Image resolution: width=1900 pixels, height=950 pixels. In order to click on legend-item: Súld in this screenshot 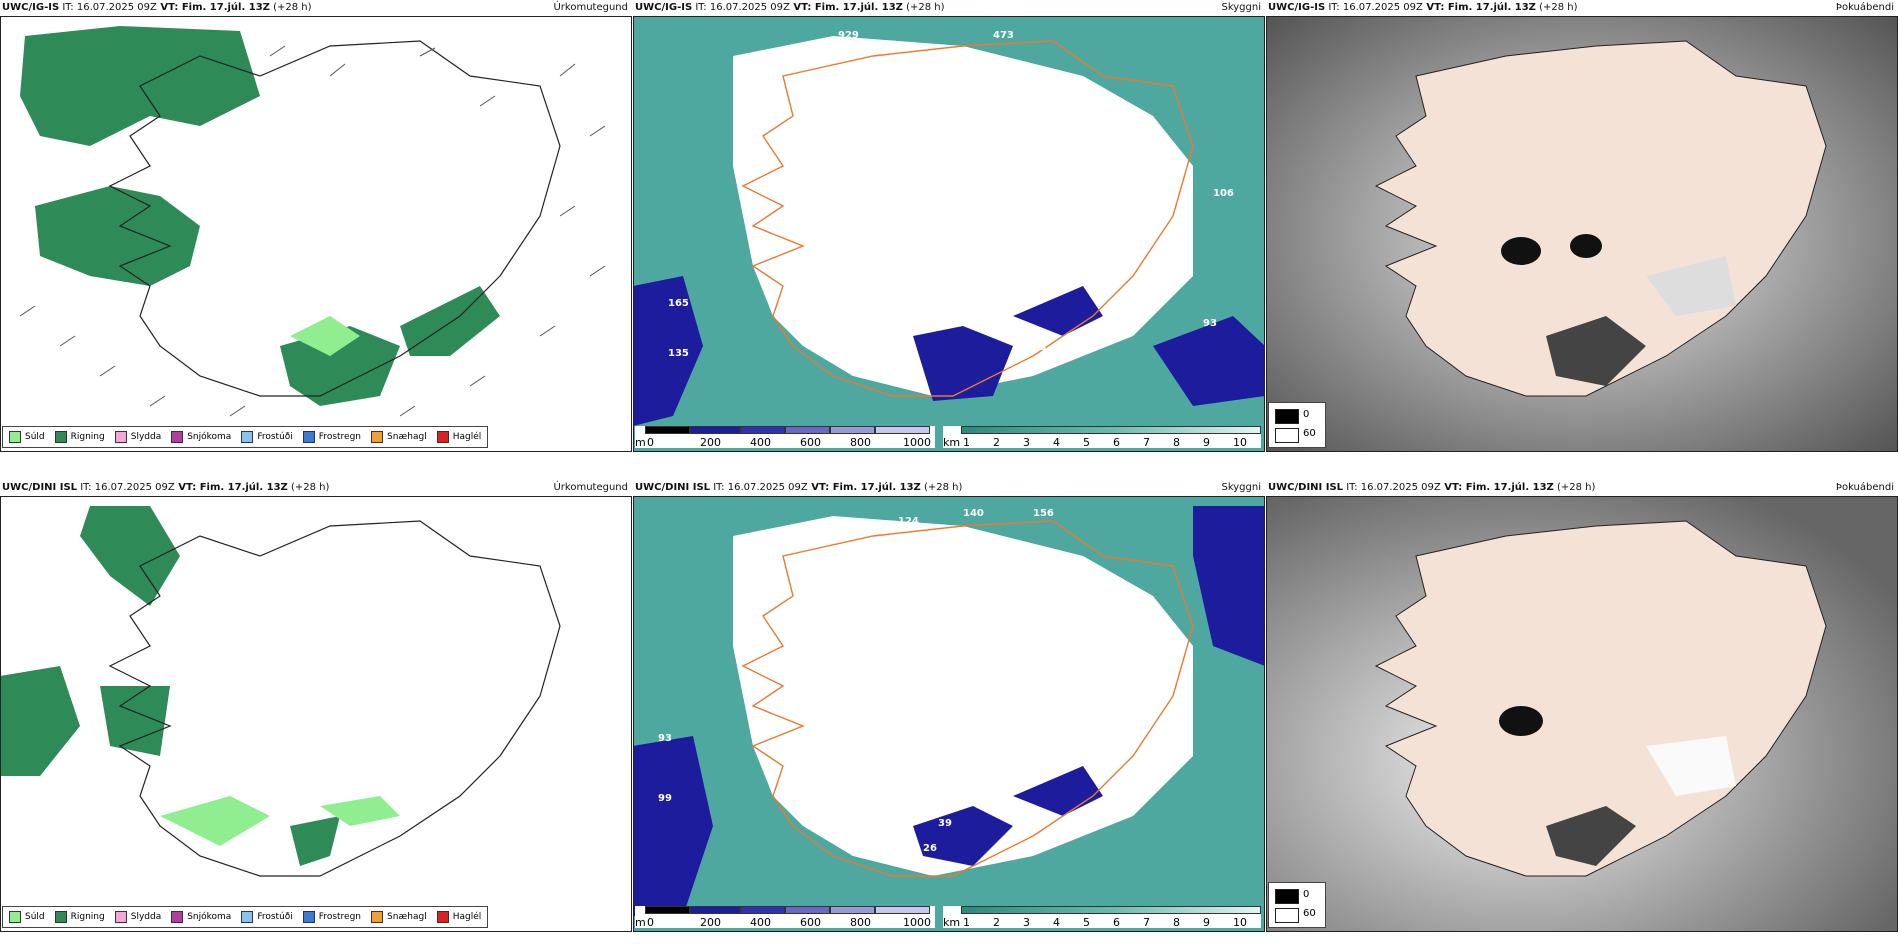, I will do `click(27, 917)`.